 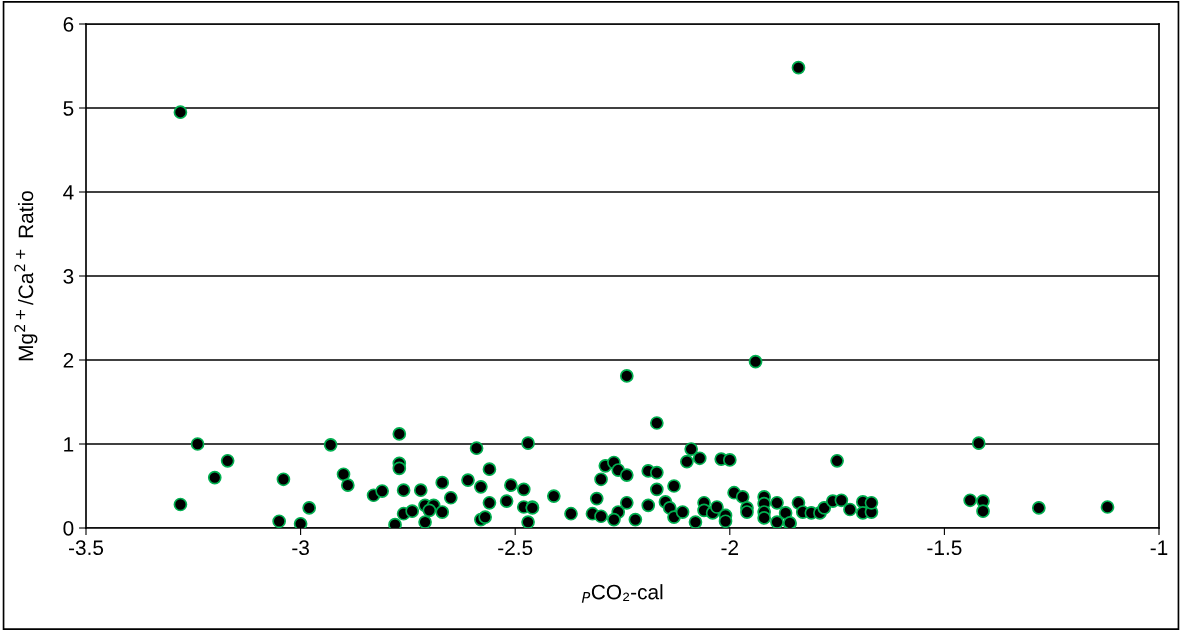 I want to click on y-tick-label: 6, so click(x=68, y=24).